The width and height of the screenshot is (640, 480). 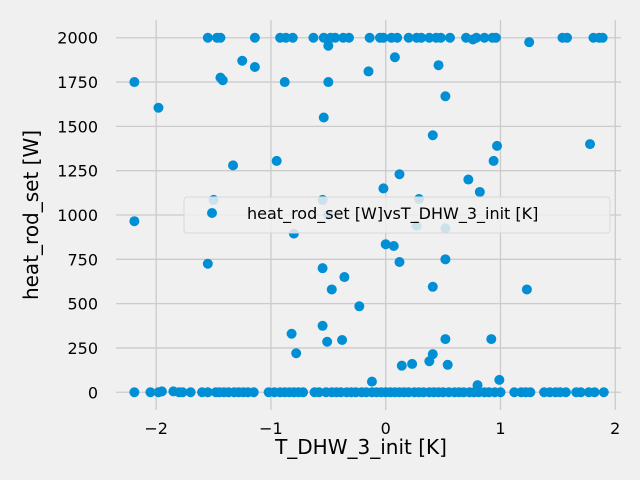 I want to click on y-tick-label: 1000, so click(x=77, y=215).